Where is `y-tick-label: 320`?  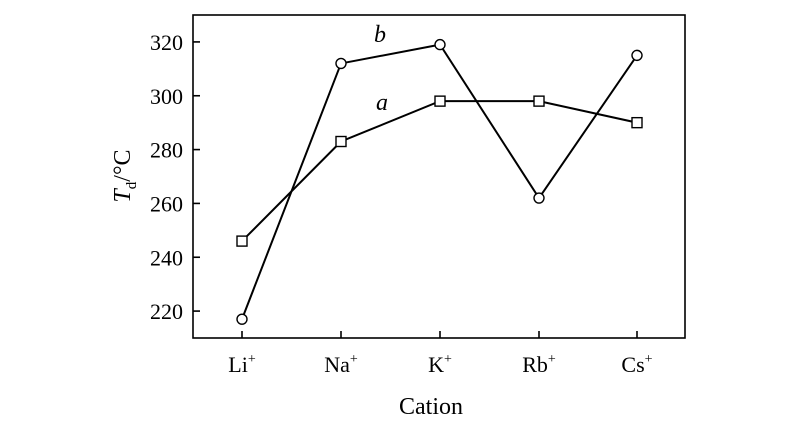 y-tick-label: 320 is located at coordinates (166, 42).